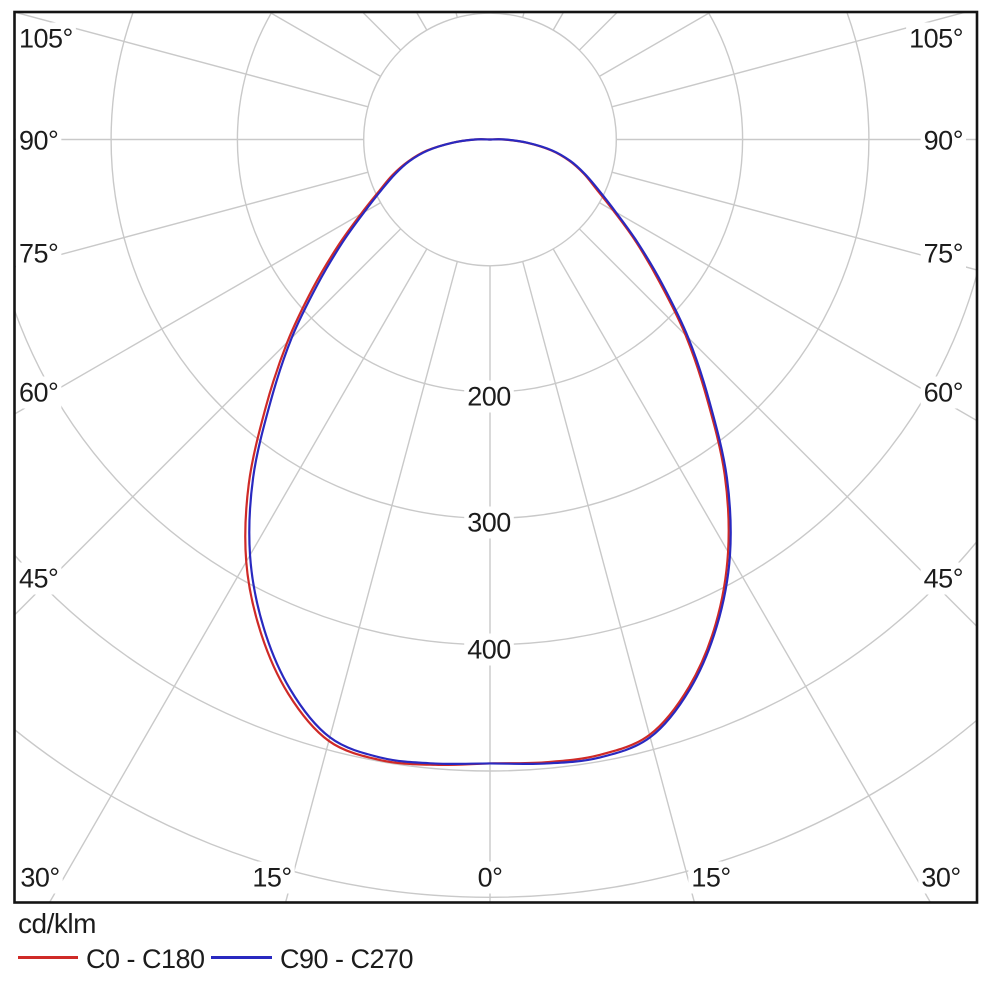 Image resolution: width=981 pixels, height=981 pixels. I want to click on angle-label-bottom-4-bg, so click(941, 877).